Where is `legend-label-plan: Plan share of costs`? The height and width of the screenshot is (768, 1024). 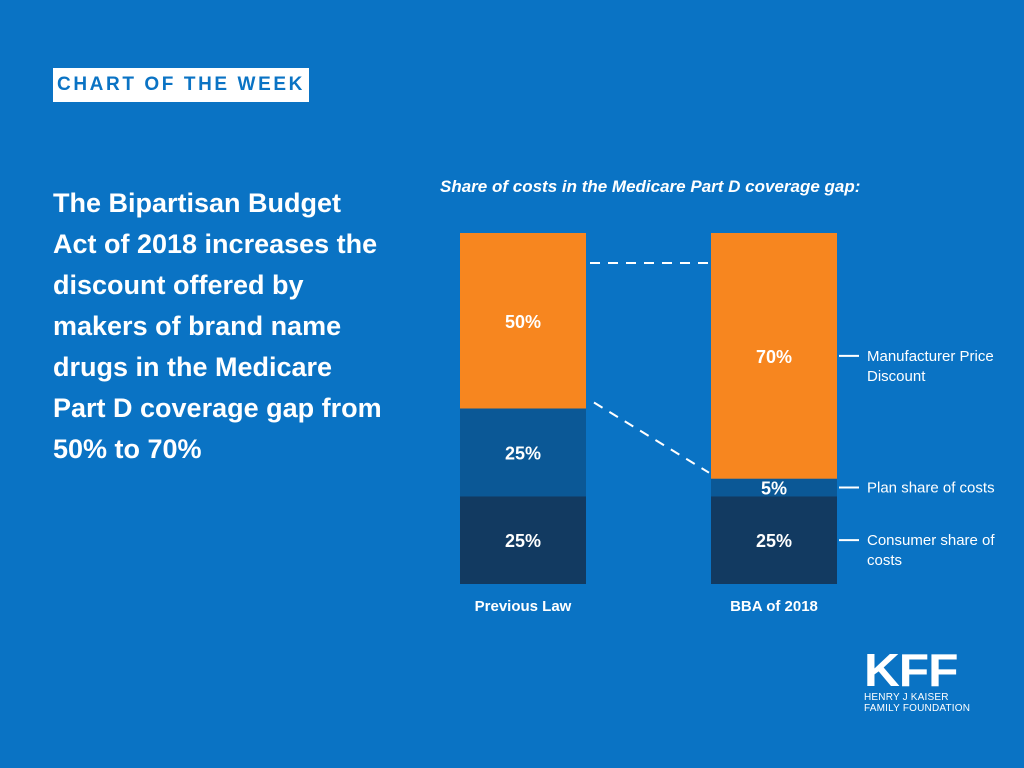 legend-label-plan: Plan share of costs is located at coordinates (931, 487).